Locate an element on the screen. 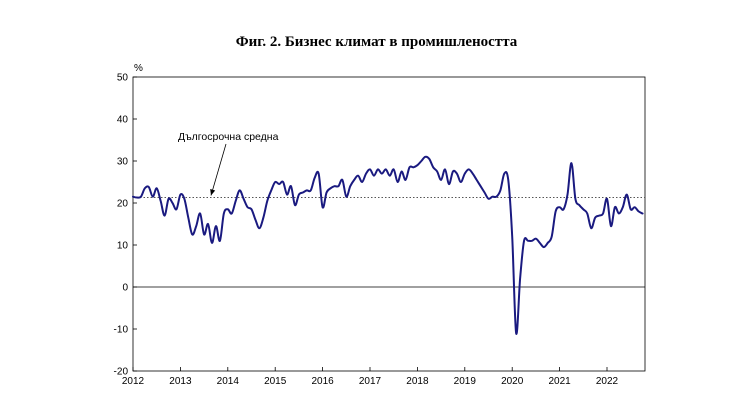 The height and width of the screenshot is (402, 753). x-tick-label: 2020 is located at coordinates (512, 381).